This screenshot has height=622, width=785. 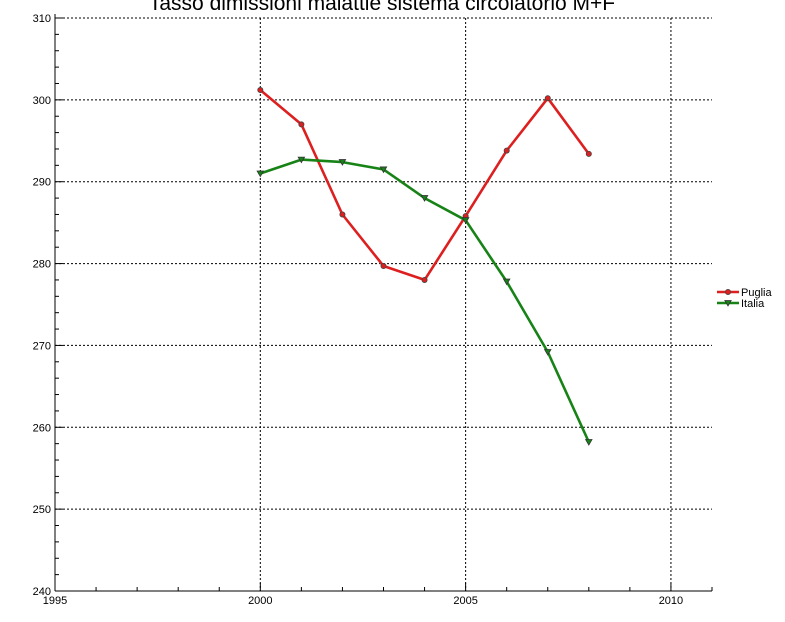 I want to click on legend-label-puglia: Puglia, so click(x=756, y=293).